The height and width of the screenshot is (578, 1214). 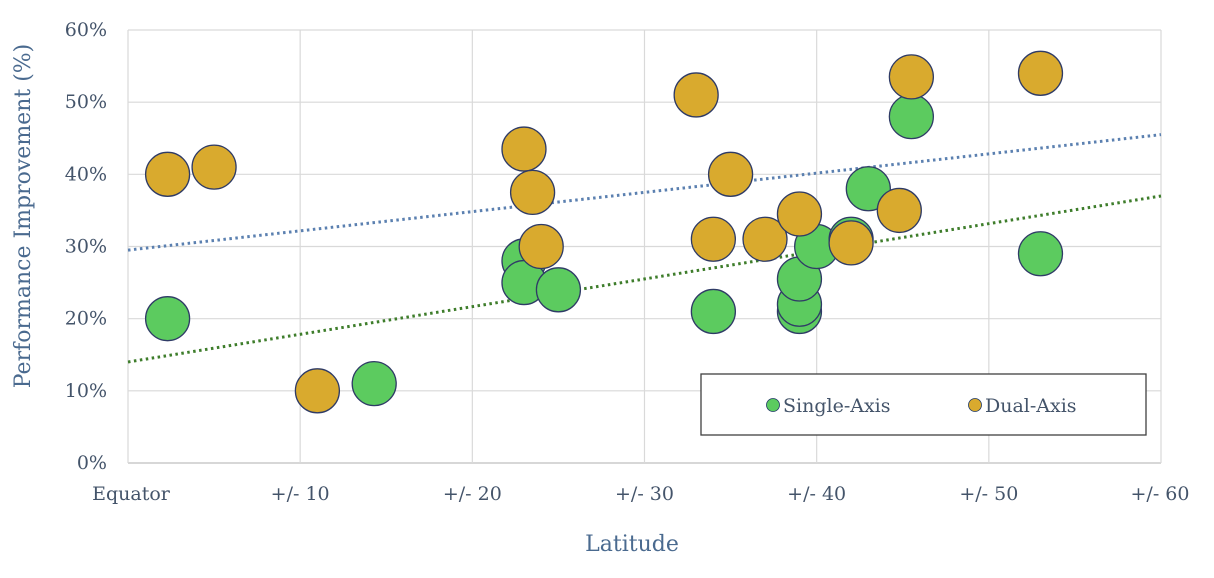 I want to click on y-tick-label: 30%, so click(x=86, y=247).